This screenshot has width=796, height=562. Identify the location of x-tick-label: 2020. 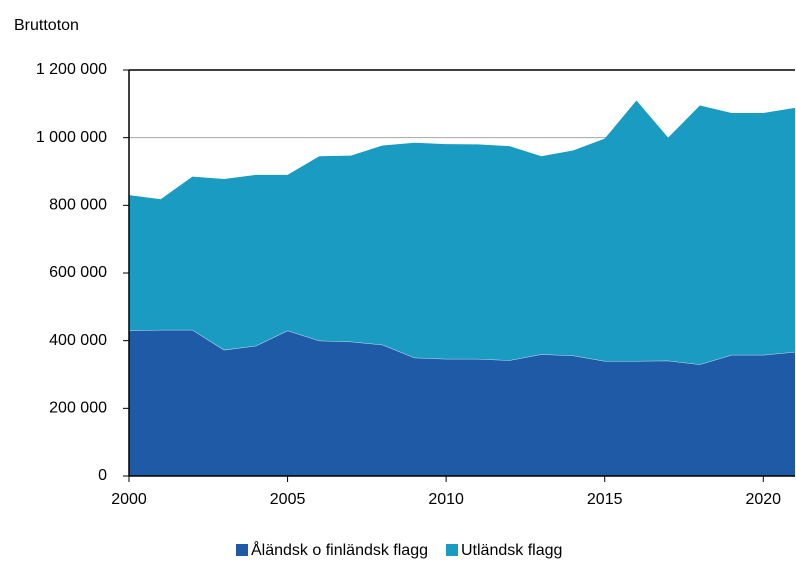
(763, 499).